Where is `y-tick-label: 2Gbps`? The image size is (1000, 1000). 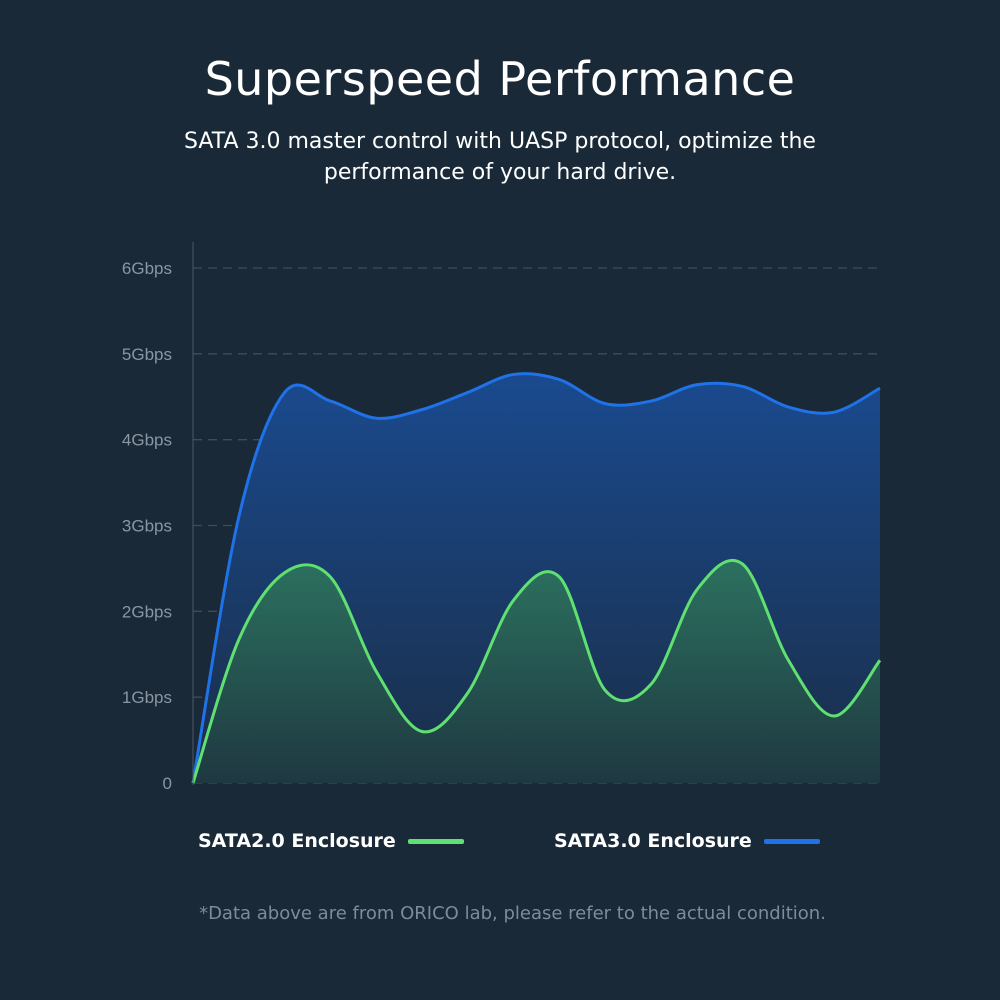
y-tick-label: 2Gbps is located at coordinates (147, 611).